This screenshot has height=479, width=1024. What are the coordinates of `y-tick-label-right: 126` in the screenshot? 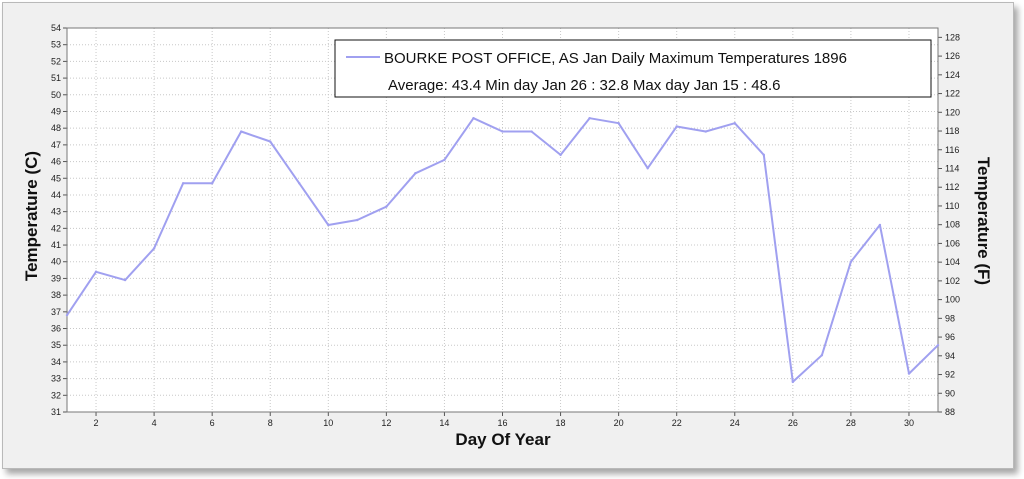 It's located at (952, 56).